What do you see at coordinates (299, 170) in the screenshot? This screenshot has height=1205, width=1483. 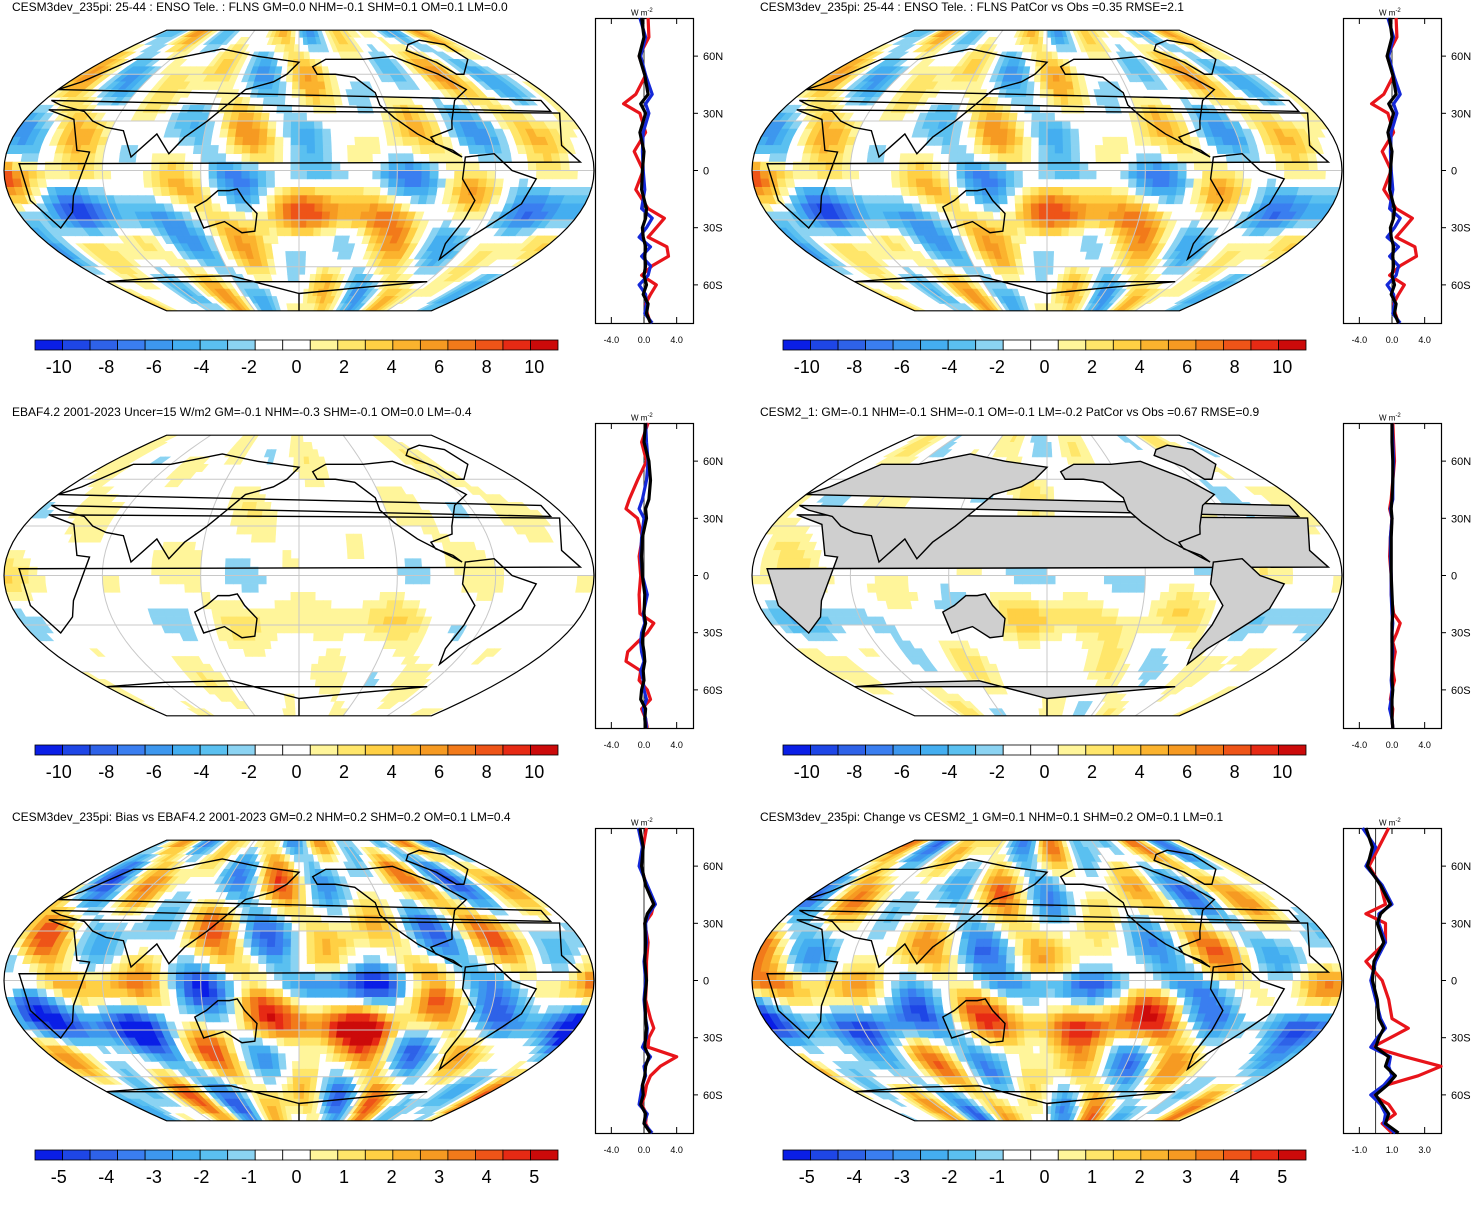 I see `map` at bounding box center [299, 170].